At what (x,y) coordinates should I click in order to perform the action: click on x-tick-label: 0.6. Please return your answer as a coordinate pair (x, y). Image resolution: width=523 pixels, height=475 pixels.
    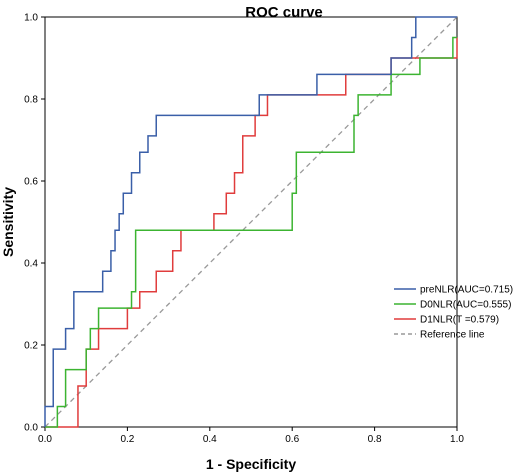
    Looking at the image, I should click on (292, 439).